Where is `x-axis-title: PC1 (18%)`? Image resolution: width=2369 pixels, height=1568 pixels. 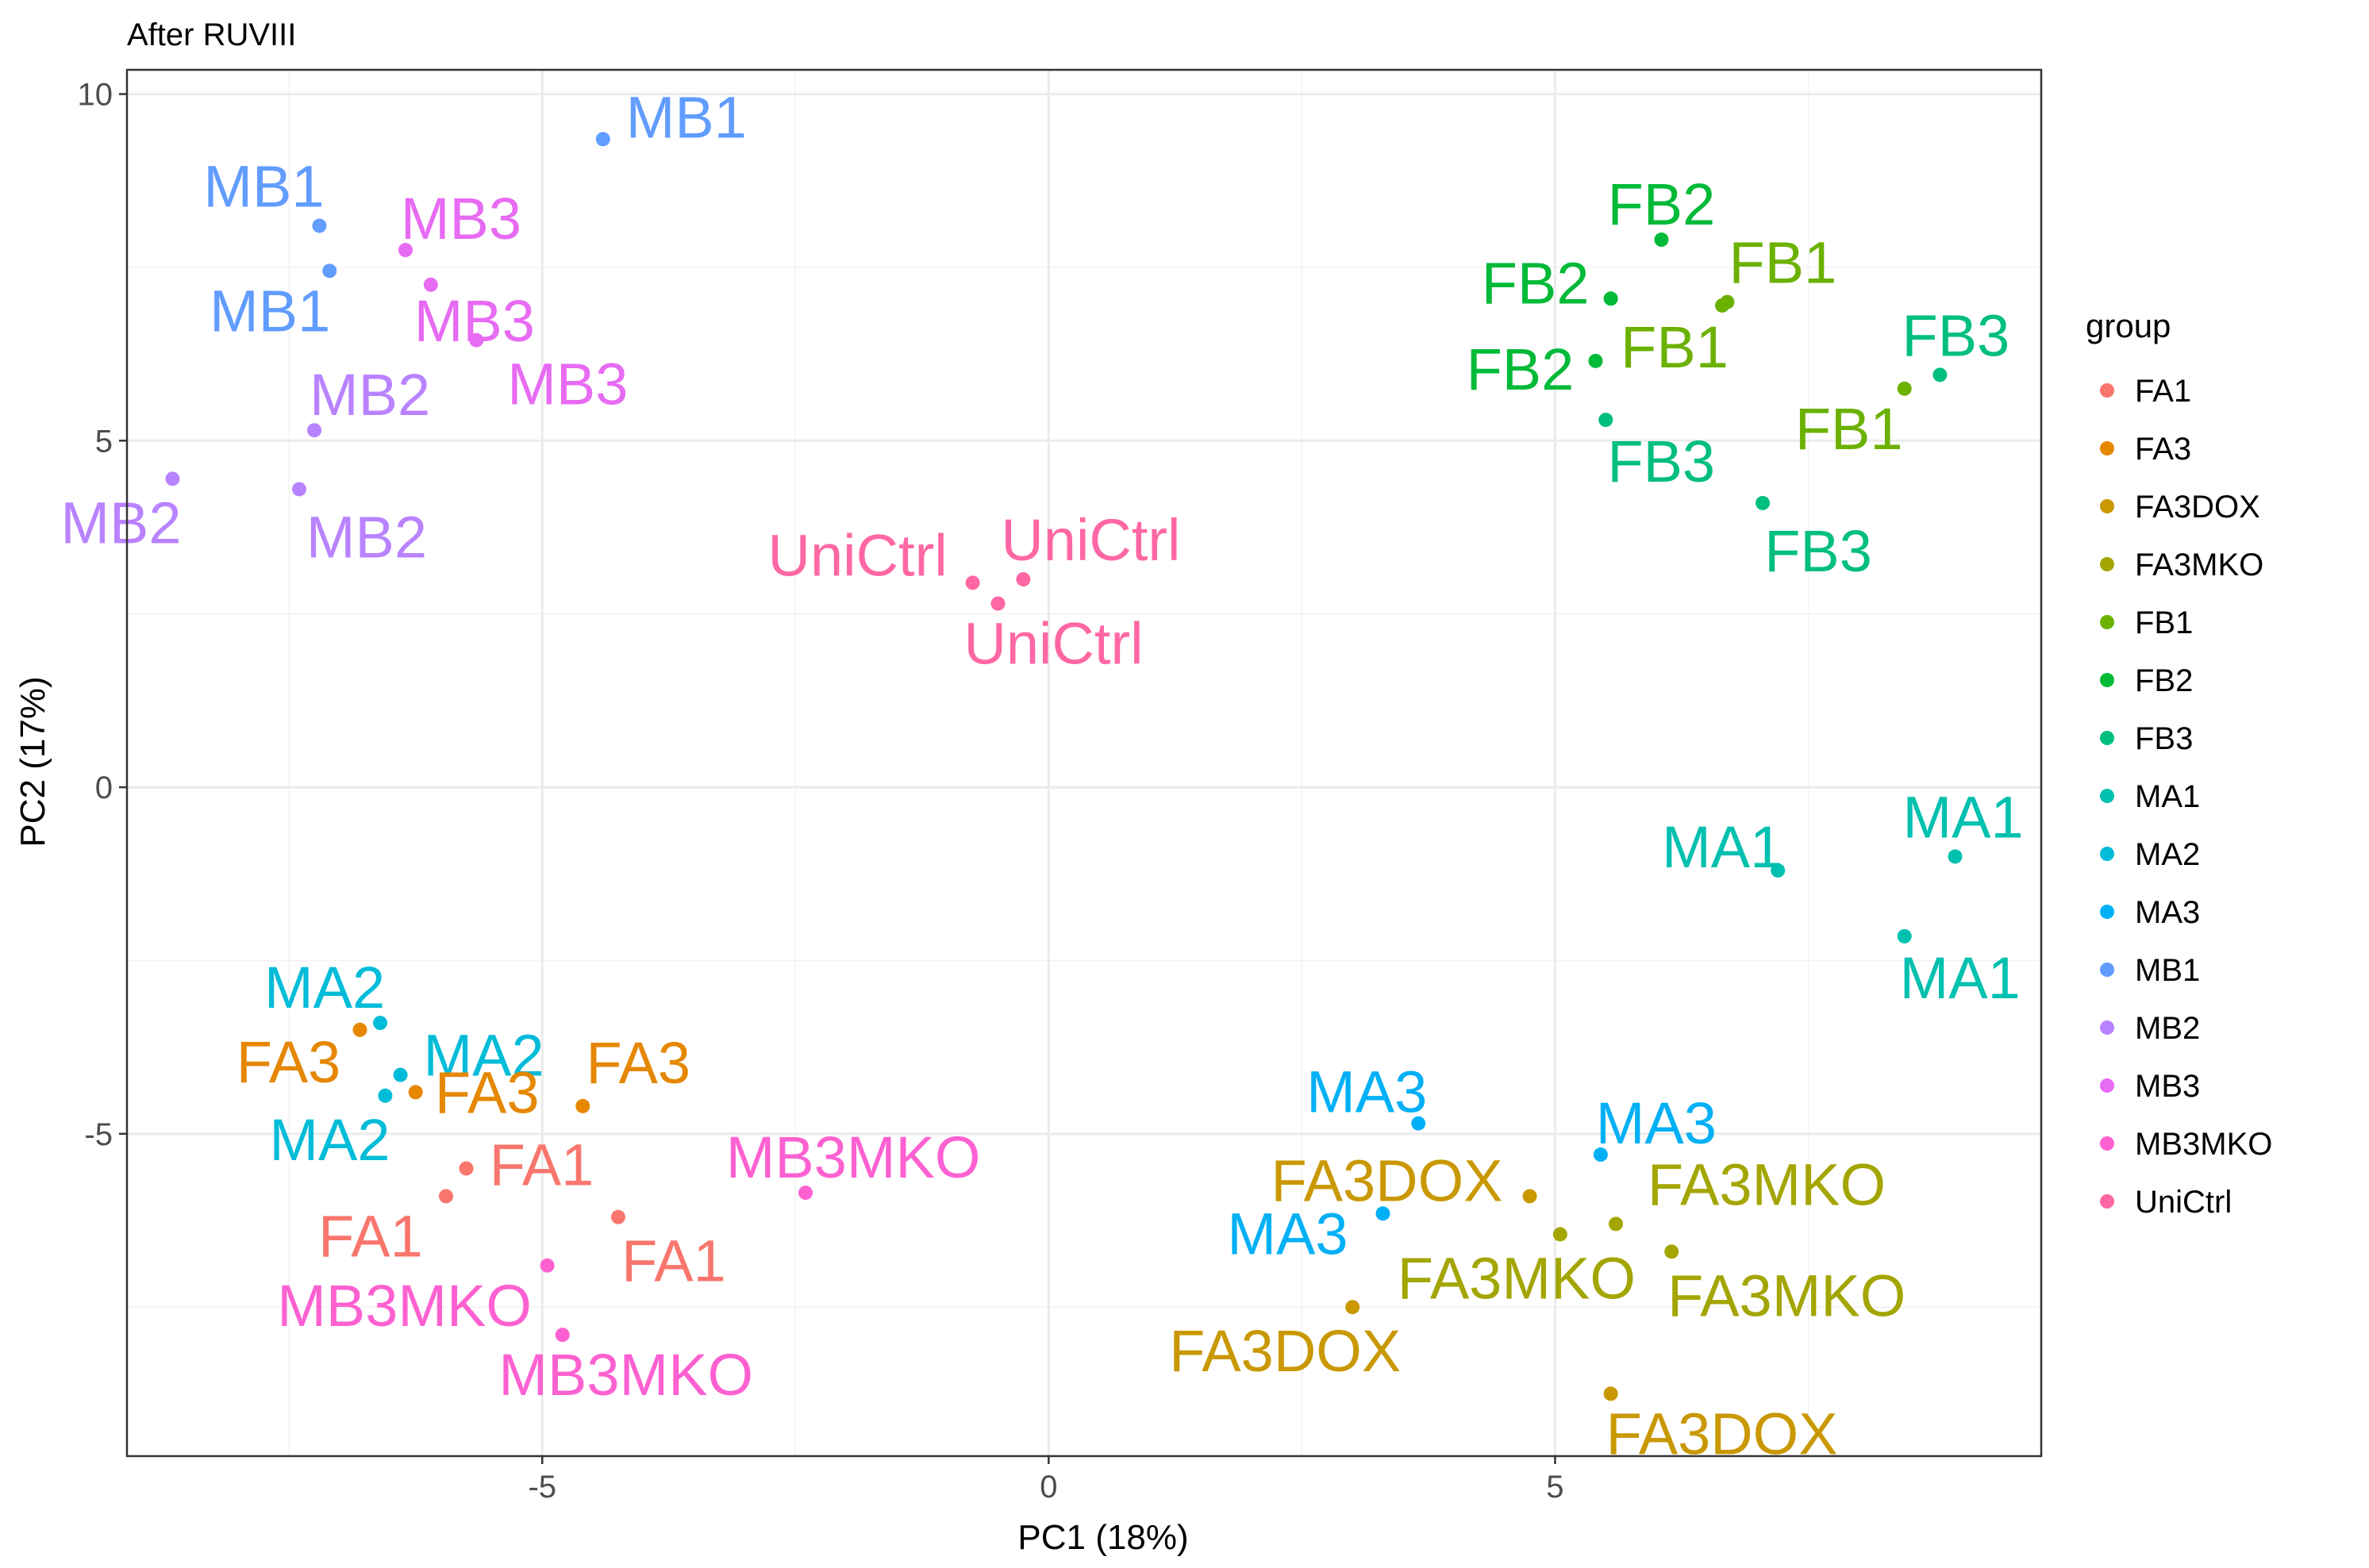
x-axis-title: PC1 (18%) is located at coordinates (1102, 1537).